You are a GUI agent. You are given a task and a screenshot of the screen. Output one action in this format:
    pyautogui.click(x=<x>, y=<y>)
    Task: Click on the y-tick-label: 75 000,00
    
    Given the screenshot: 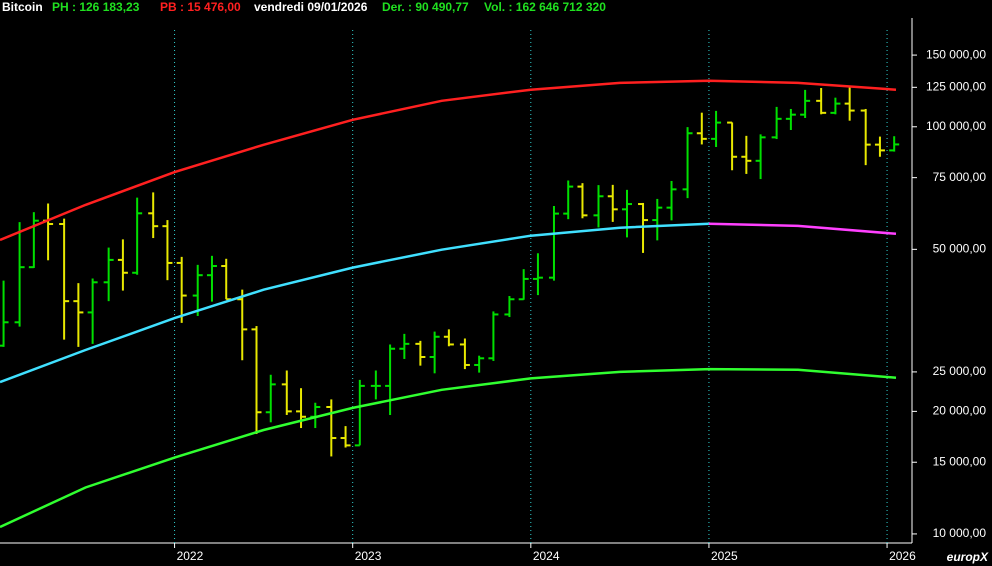 What is the action you would take?
    pyautogui.click(x=960, y=177)
    